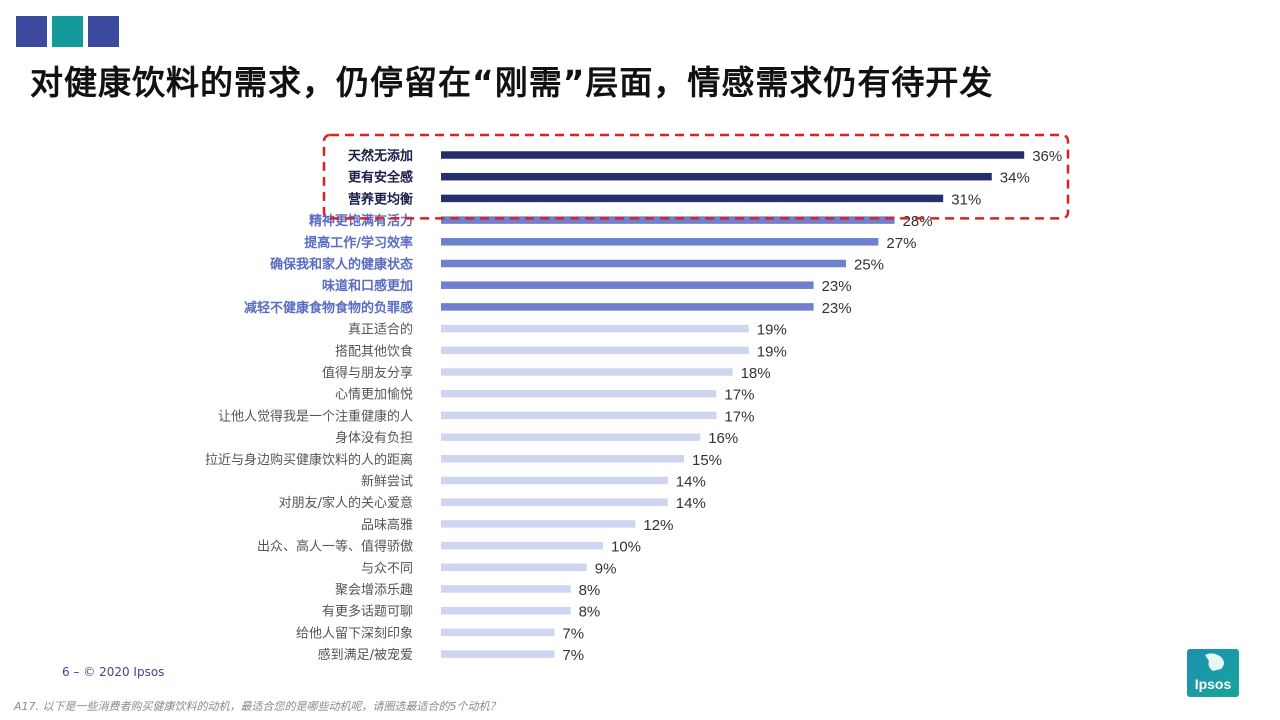 This screenshot has height=720, width=1280. I want to click on category-label: 搭配其他饮食, so click(374, 351).